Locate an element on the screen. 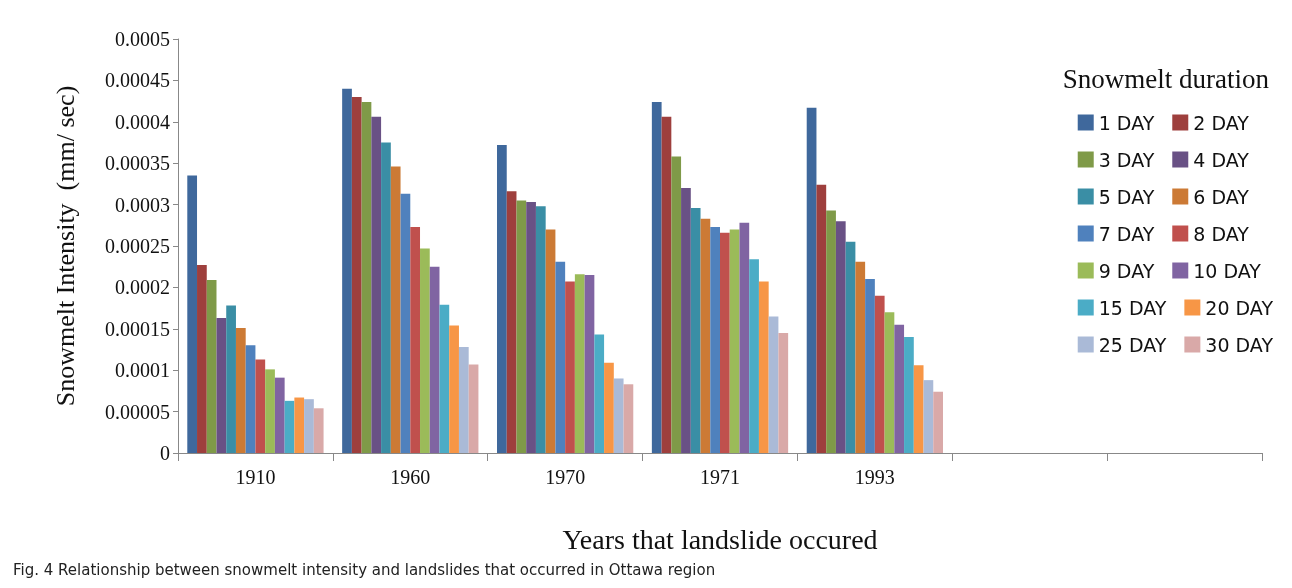 Image resolution: width=1292 pixels, height=588 pixels. legend-title: Snowmelt duration is located at coordinates (1166, 78).